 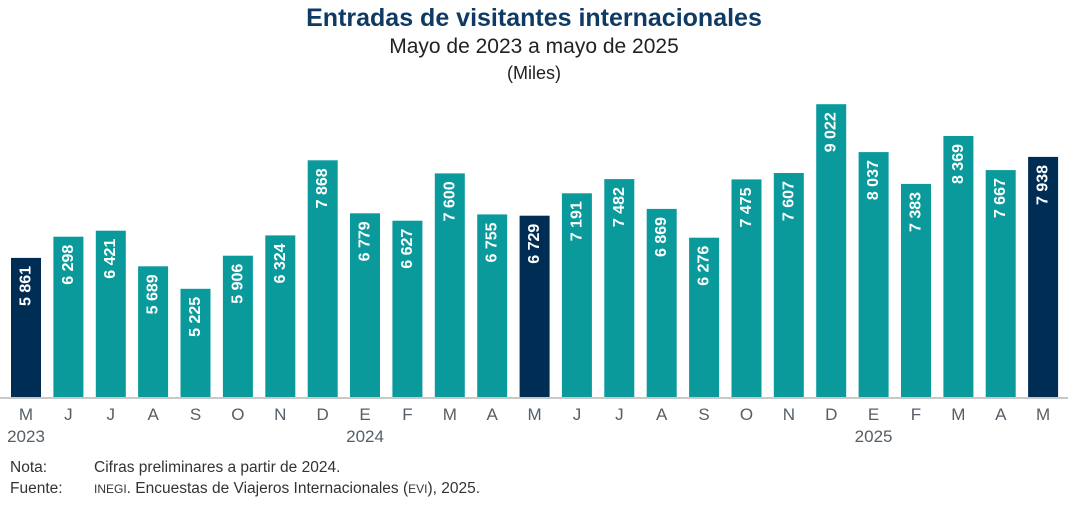 What do you see at coordinates (619, 207) in the screenshot?
I see `bar-value-label: 7 482` at bounding box center [619, 207].